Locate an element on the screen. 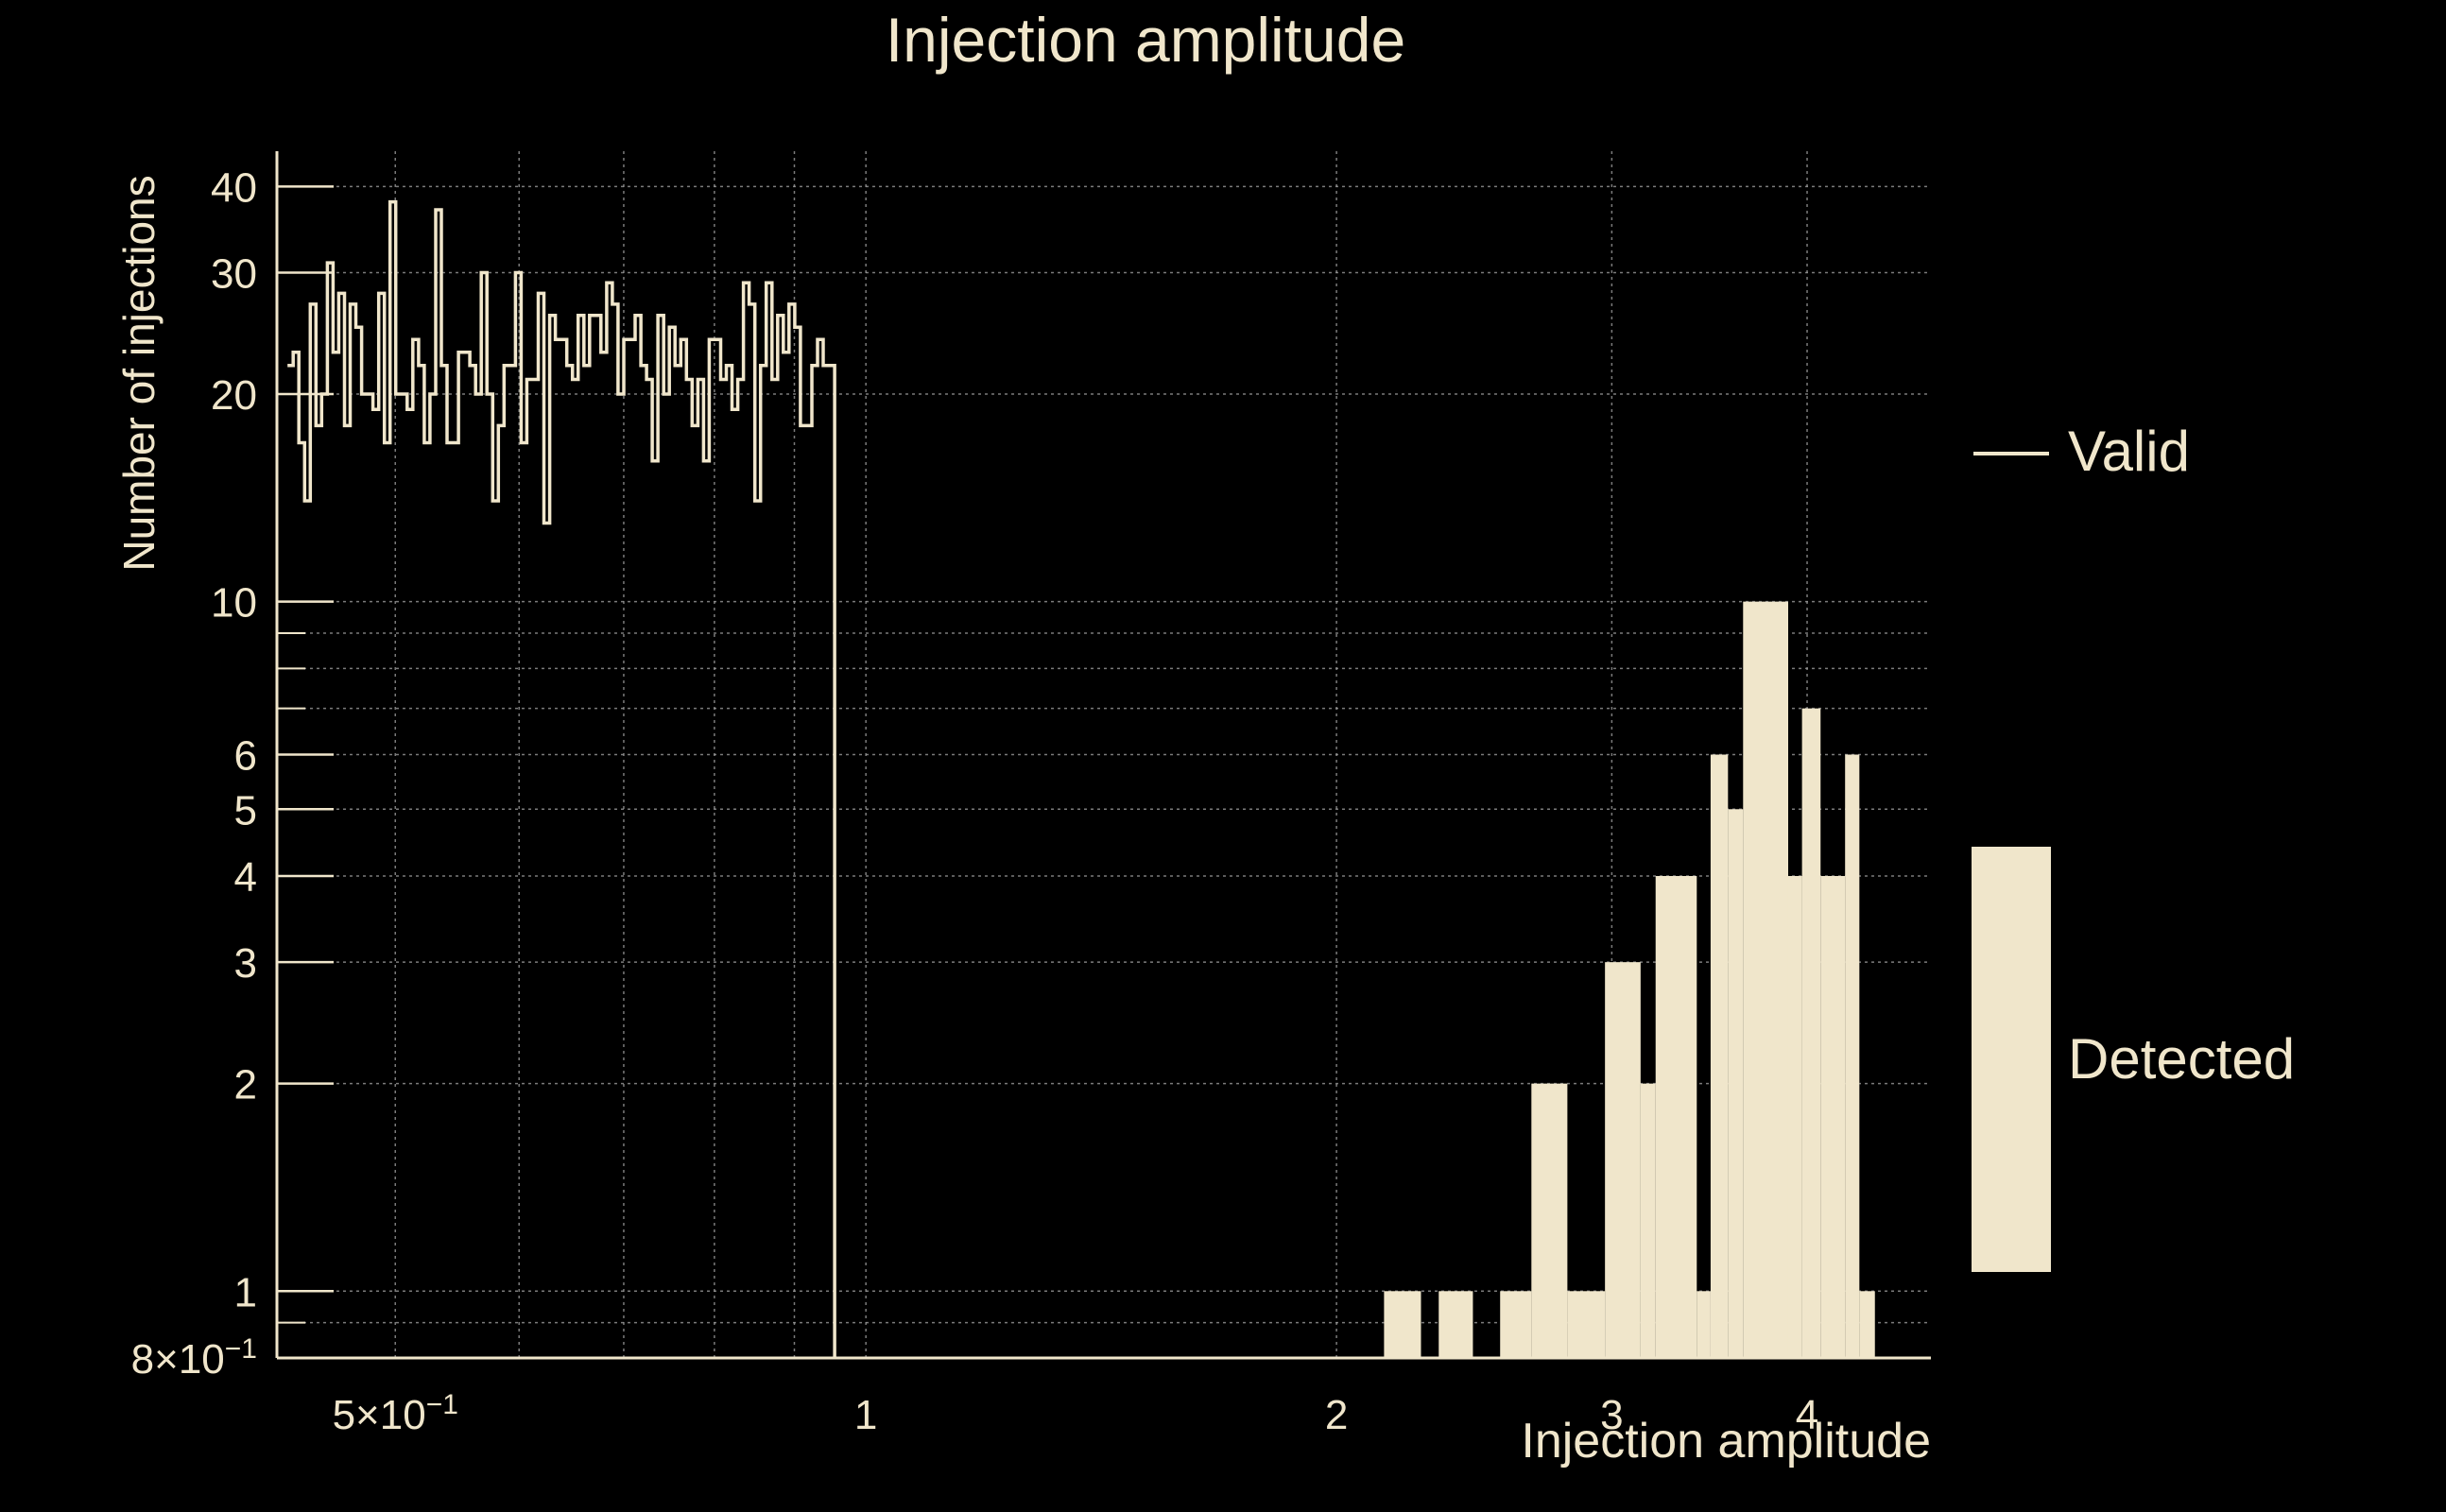 Image resolution: width=2446 pixels, height=1512 pixels. y-tick-label: 2 is located at coordinates (245, 1085).